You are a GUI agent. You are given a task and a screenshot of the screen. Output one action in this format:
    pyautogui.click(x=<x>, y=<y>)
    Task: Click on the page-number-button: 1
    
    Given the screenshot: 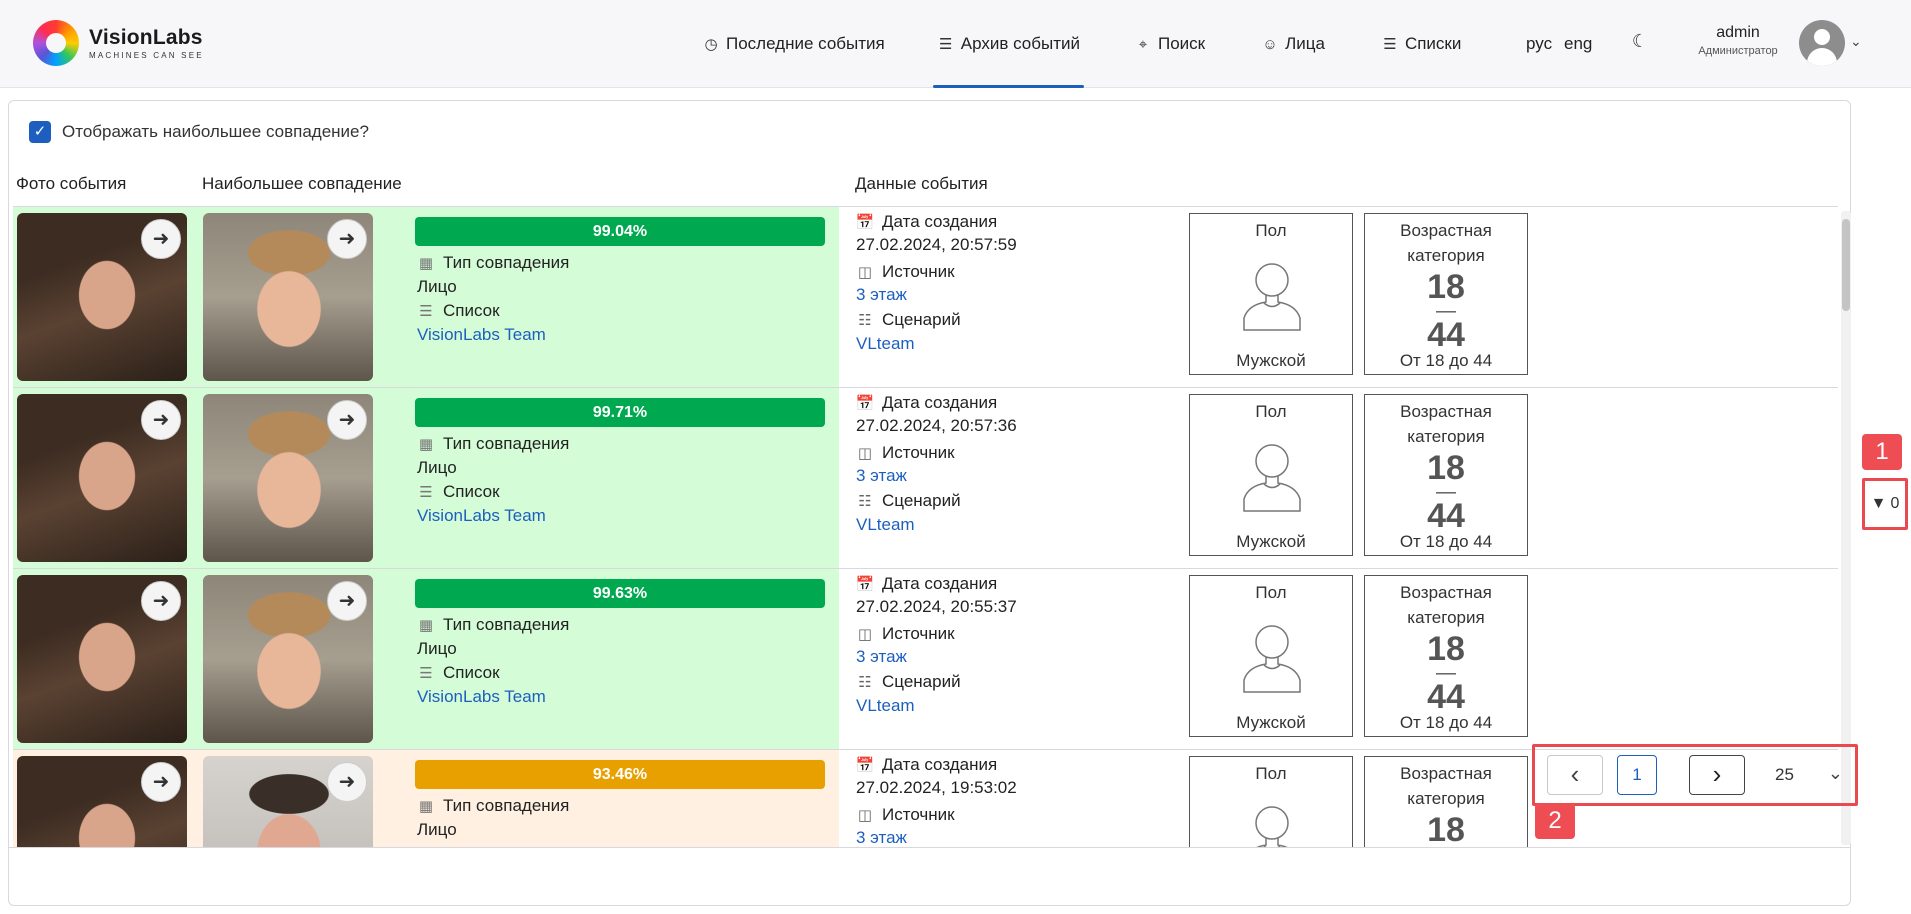 What is the action you would take?
    pyautogui.click(x=1637, y=775)
    